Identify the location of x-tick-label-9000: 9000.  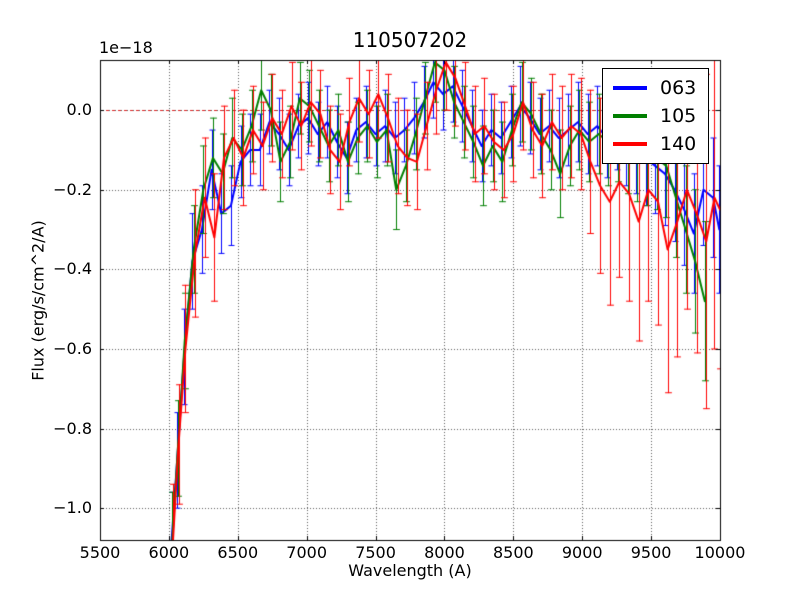
(582, 552).